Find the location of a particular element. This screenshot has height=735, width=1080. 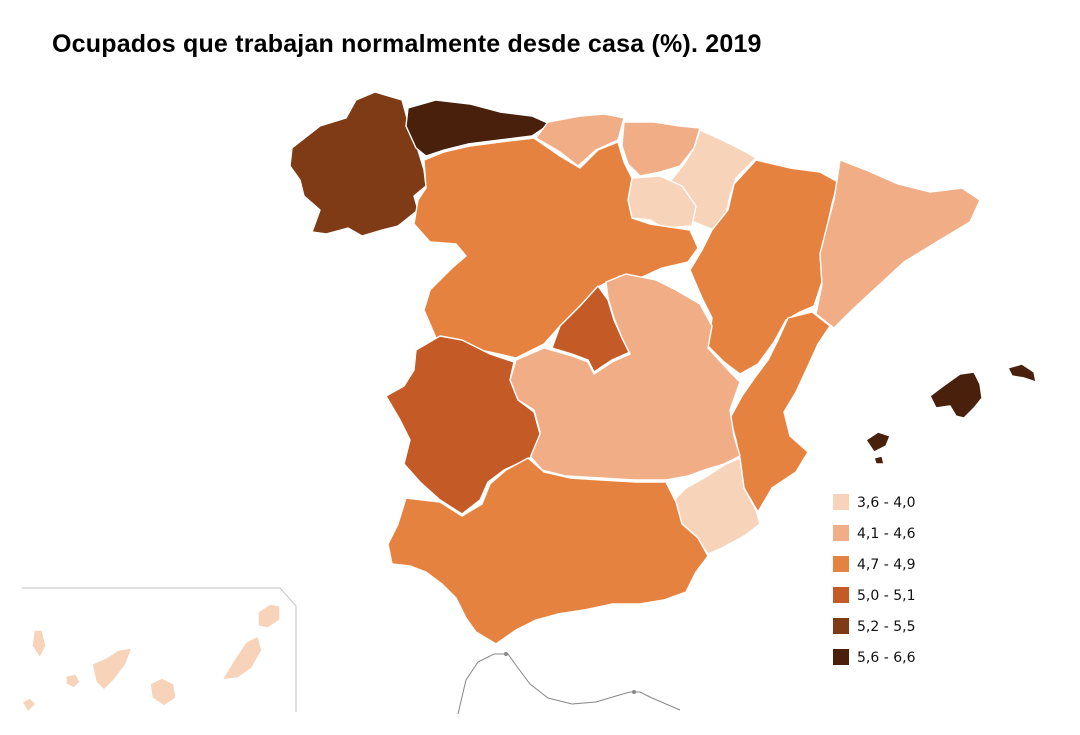

region-pais-vasco is located at coordinates (661, 149).